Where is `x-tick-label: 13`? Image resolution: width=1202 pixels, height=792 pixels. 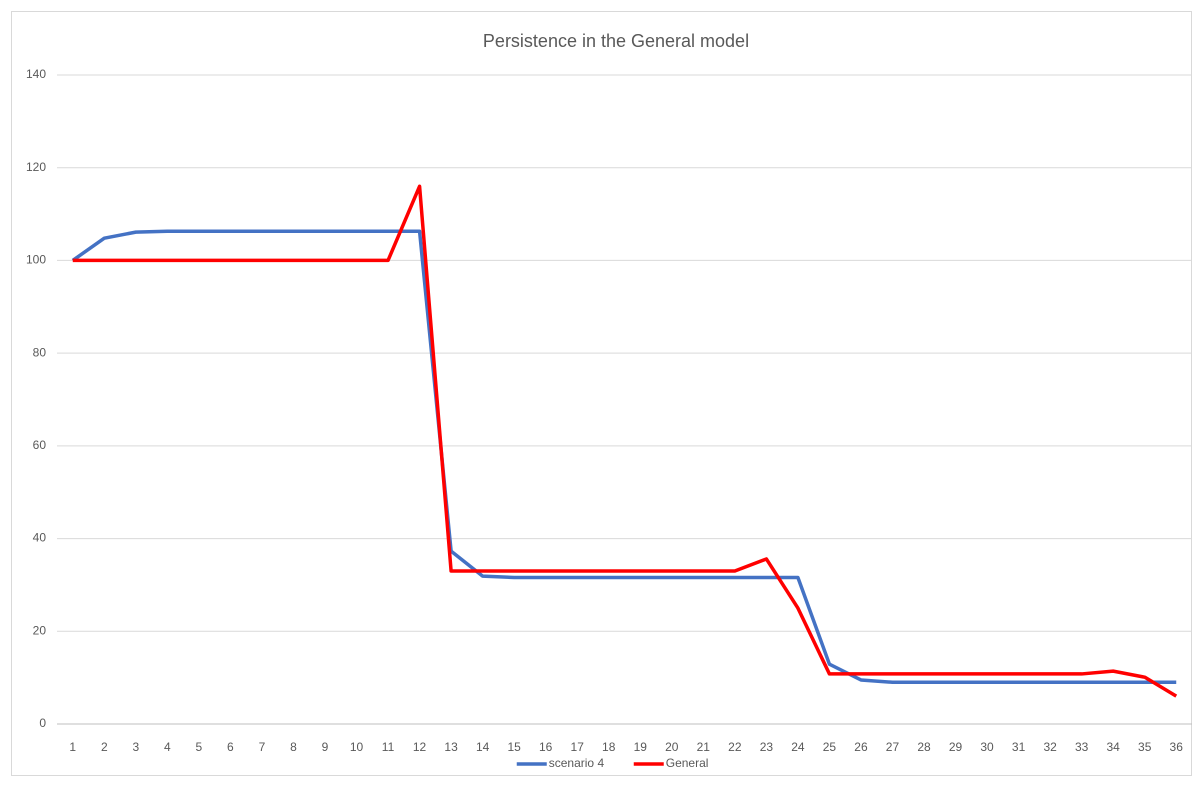 x-tick-label: 13 is located at coordinates (451, 747).